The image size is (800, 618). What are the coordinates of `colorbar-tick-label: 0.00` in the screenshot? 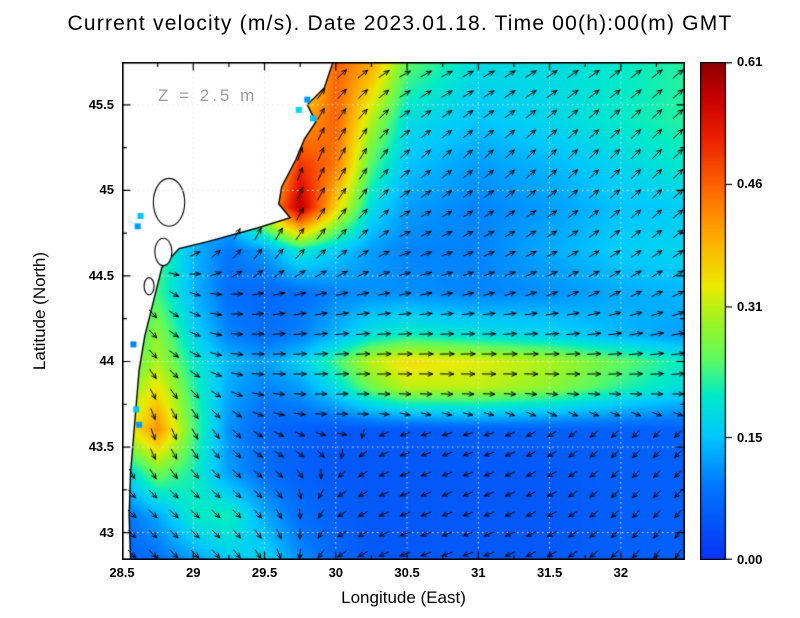 It's located at (750, 559).